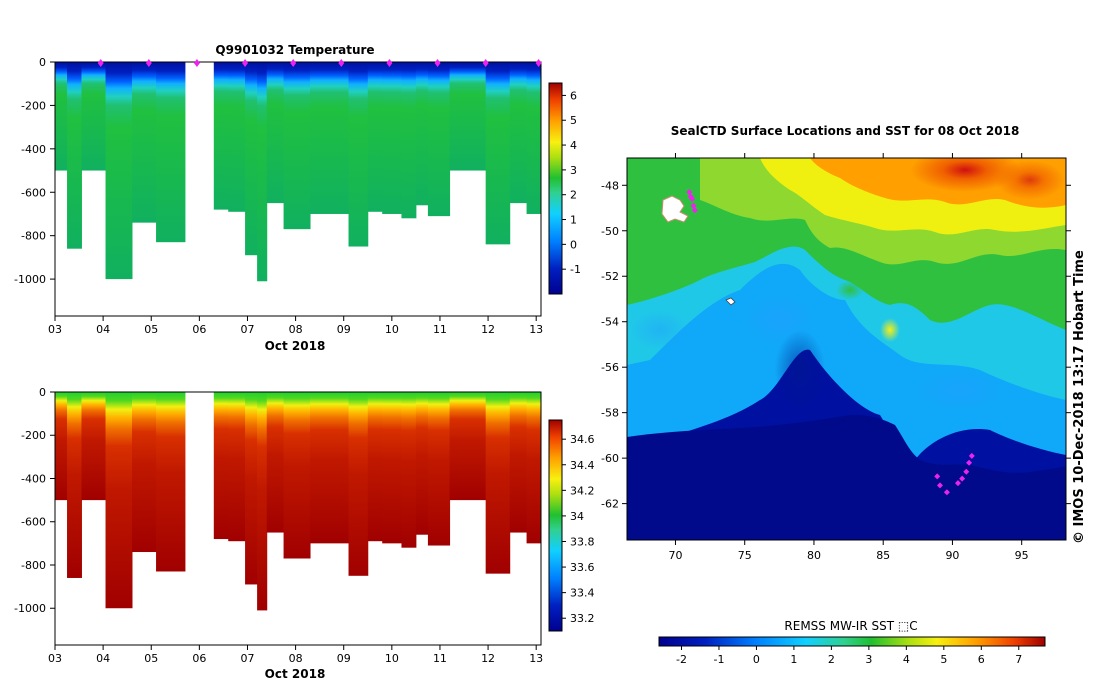 Image resolution: width=1099 pixels, height=700 pixels. Describe the element at coordinates (295, 326) in the screenshot. I see `temperature-x-ticks: 03 04 05 06 07 08 09 10 11 12 13` at that location.